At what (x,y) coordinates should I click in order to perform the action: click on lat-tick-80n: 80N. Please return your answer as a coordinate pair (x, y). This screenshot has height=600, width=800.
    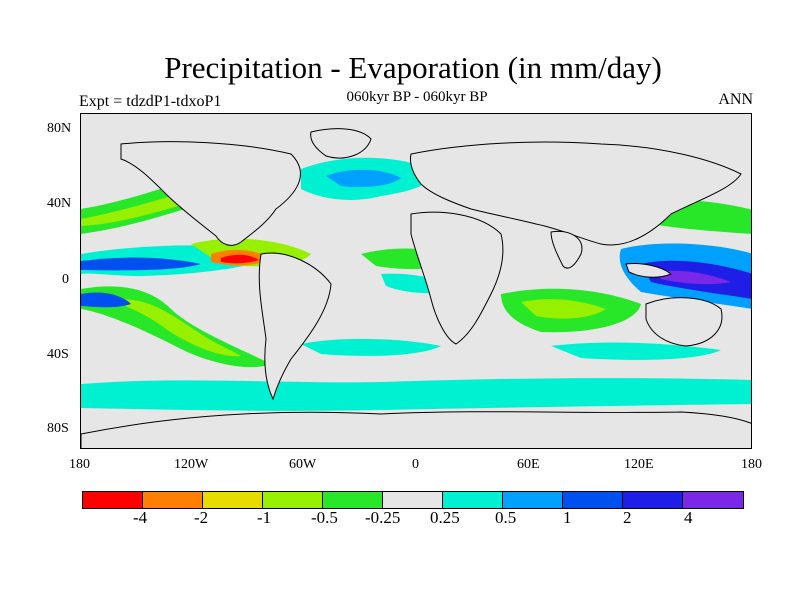
    Looking at the image, I should click on (59, 128).